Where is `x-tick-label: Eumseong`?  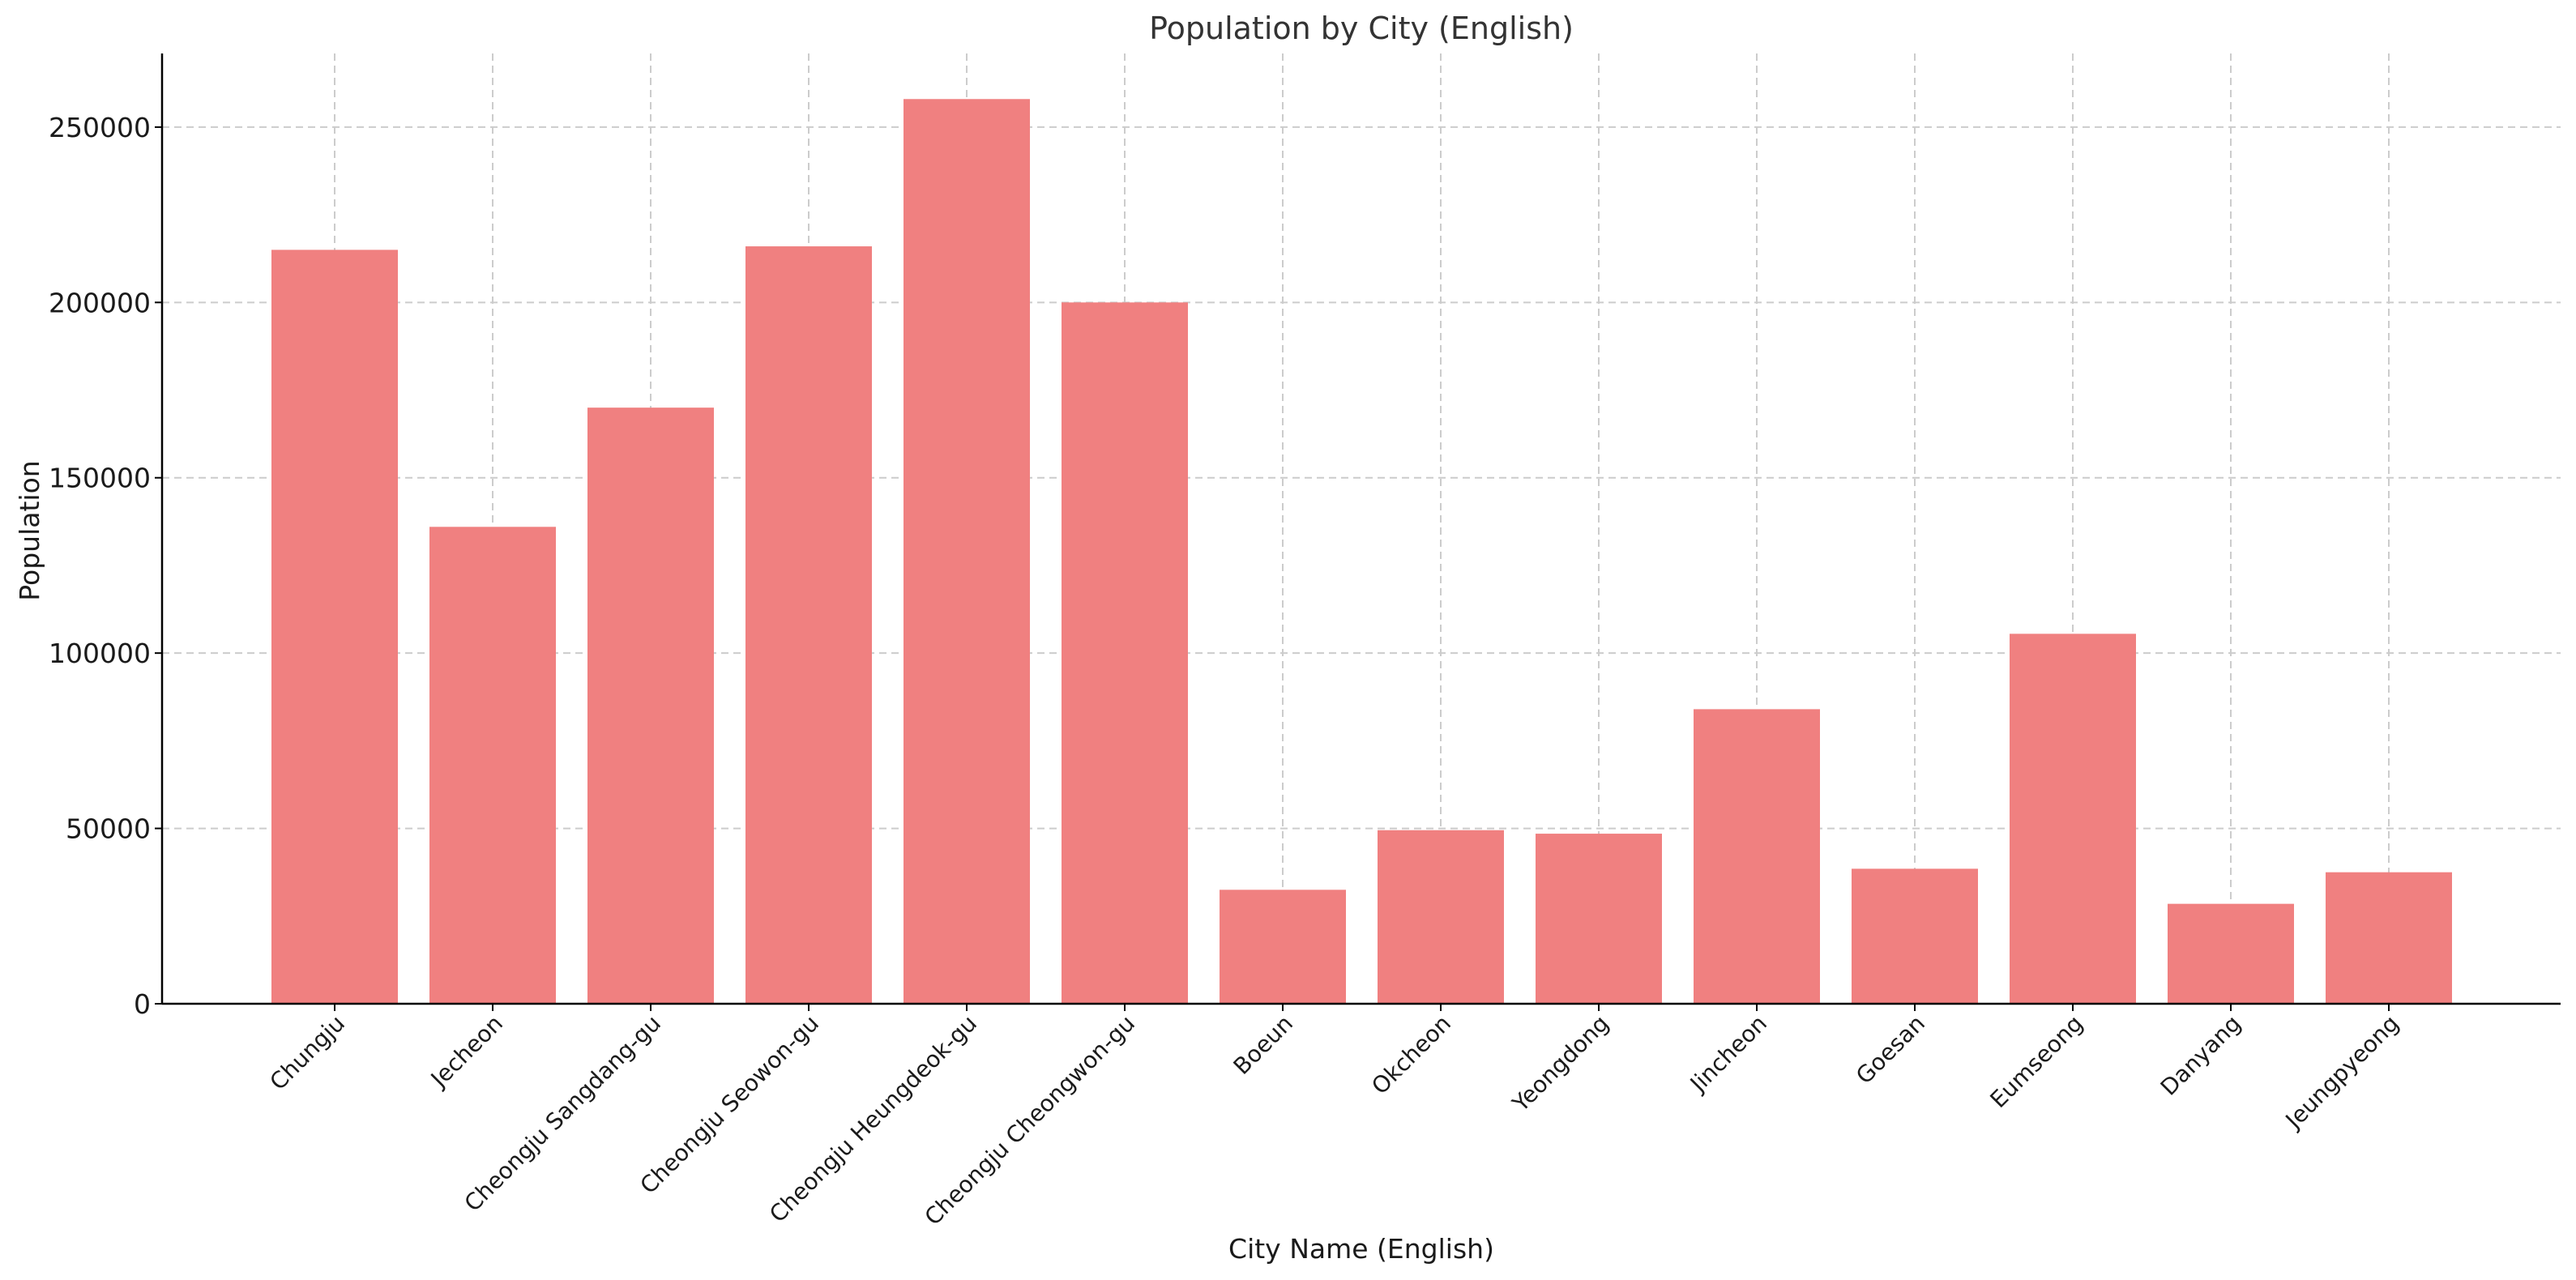 x-tick-label: Eumseong is located at coordinates (2036, 1061).